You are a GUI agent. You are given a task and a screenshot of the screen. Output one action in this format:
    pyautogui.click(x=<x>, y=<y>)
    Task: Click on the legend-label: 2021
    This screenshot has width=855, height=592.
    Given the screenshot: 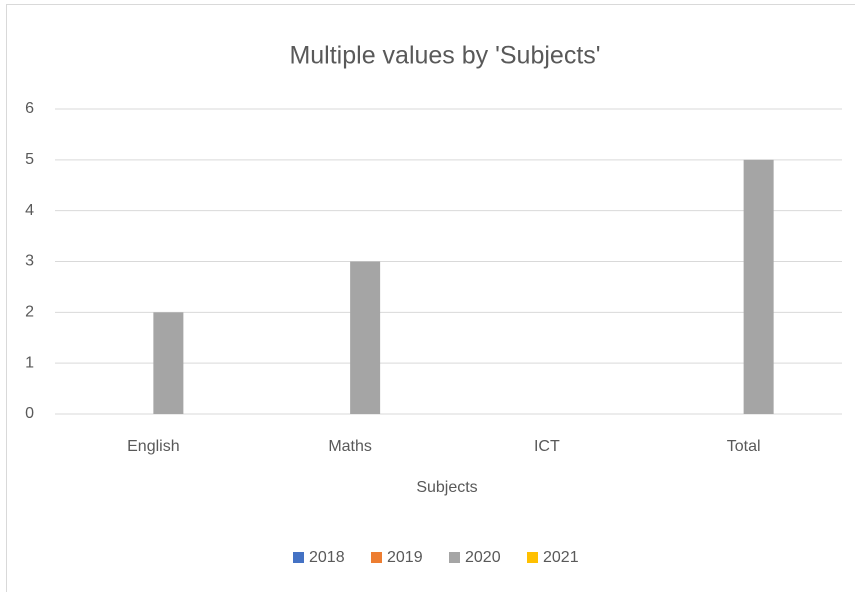 What is the action you would take?
    pyautogui.click(x=561, y=557)
    